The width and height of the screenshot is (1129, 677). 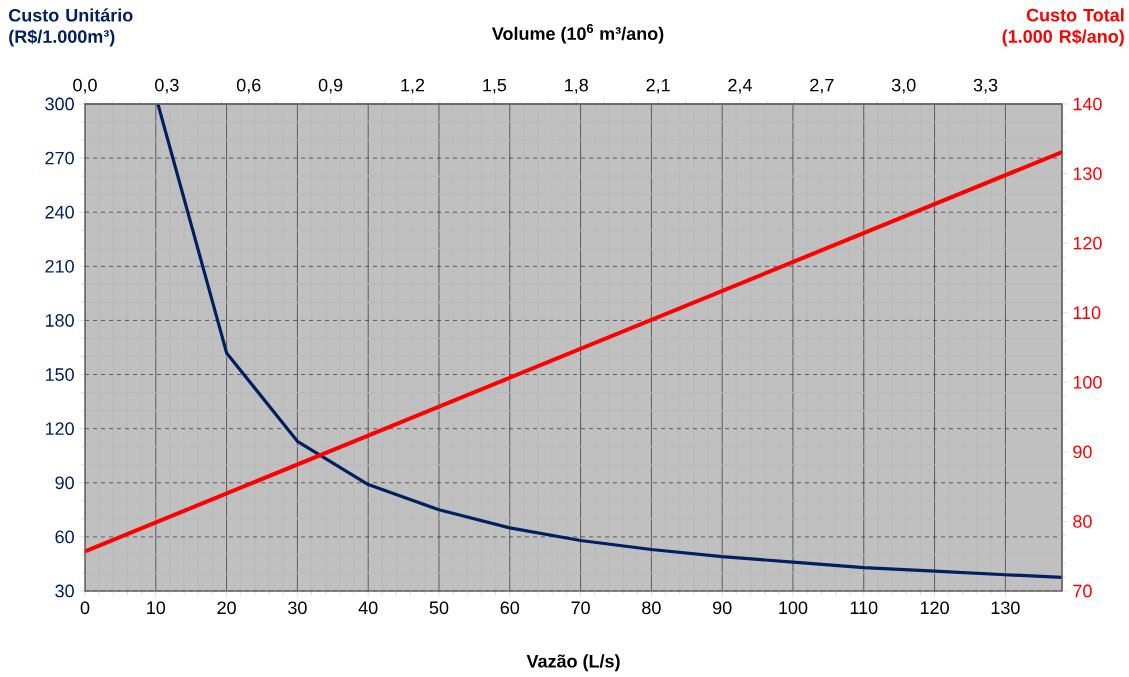 What do you see at coordinates (59, 266) in the screenshot?
I see `y-tick-label: 210` at bounding box center [59, 266].